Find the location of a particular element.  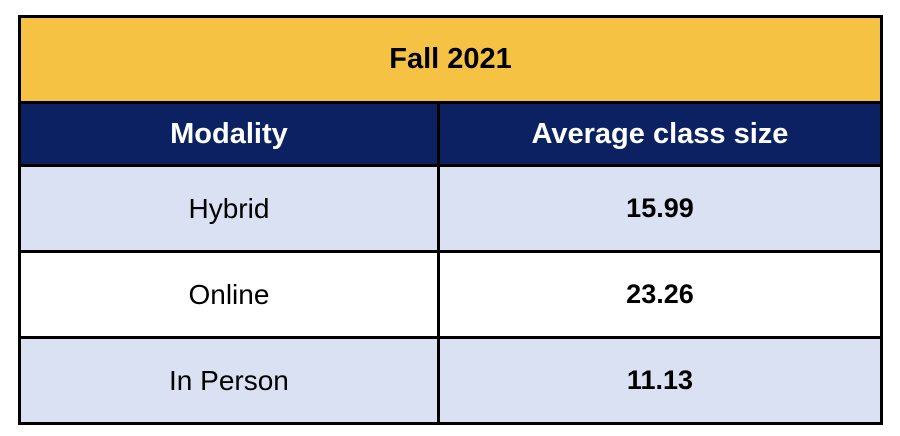

value-cell-online: 23.26 is located at coordinates (660, 294).